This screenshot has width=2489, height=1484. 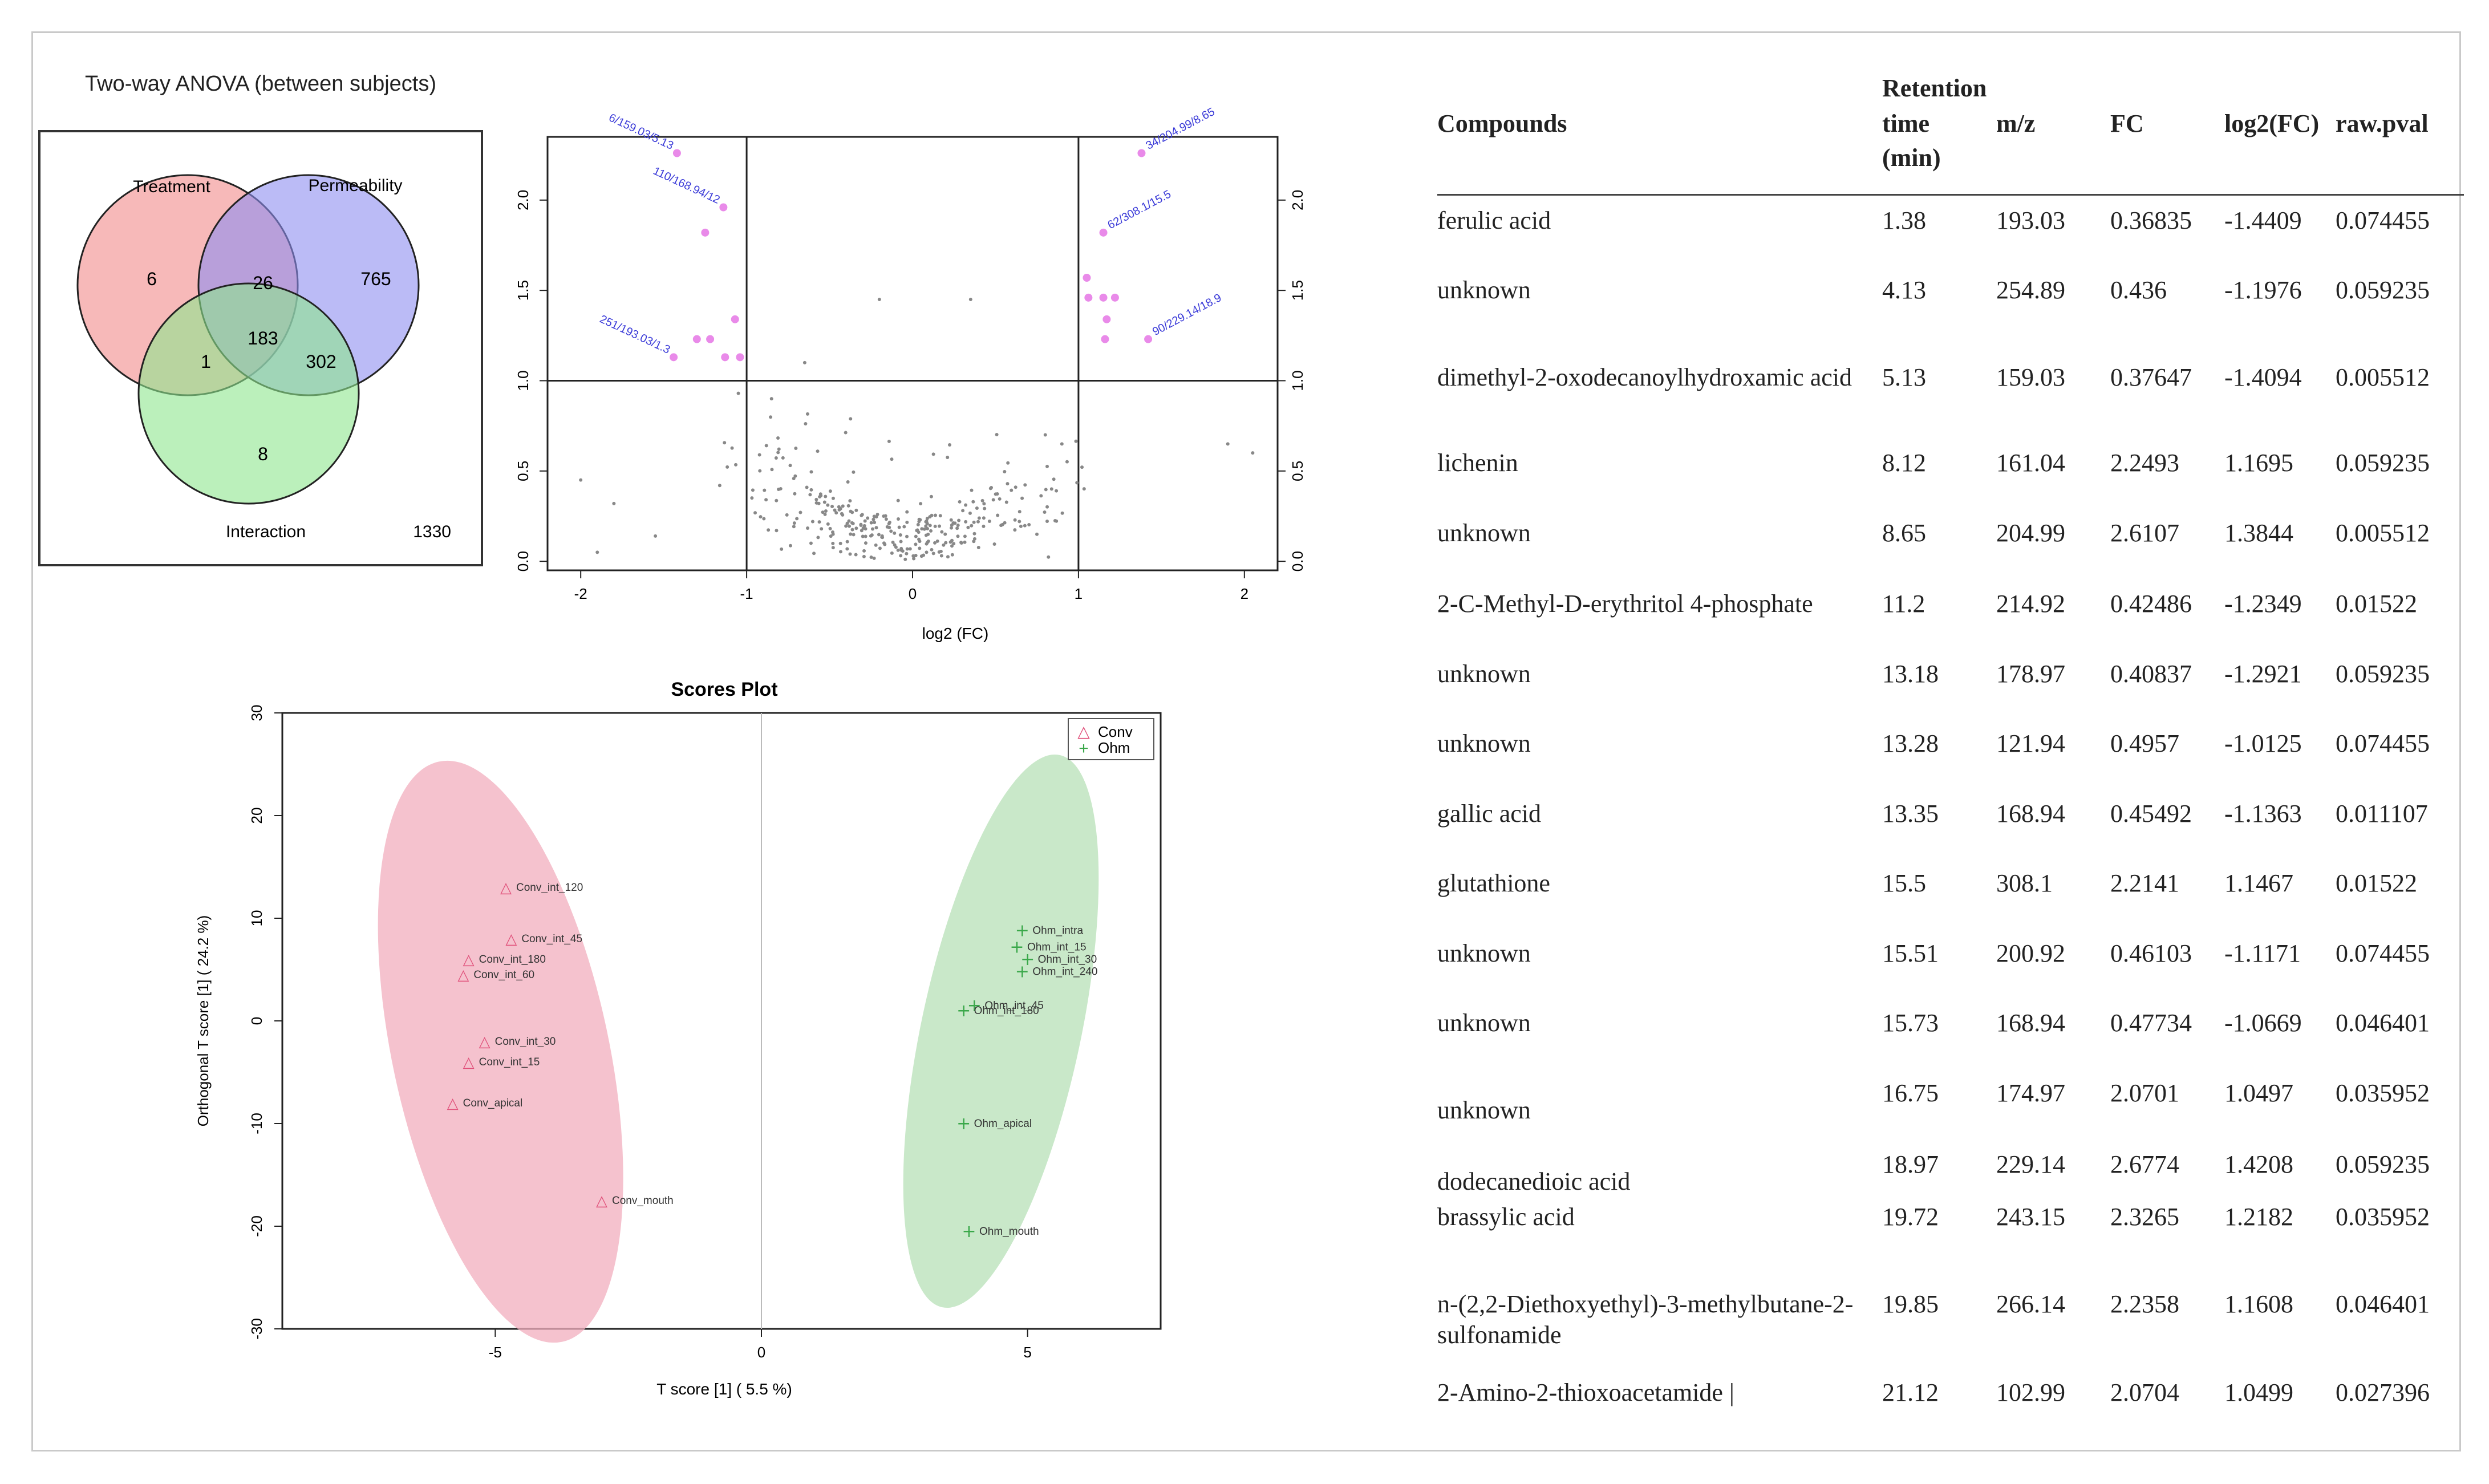 What do you see at coordinates (1904, 220) in the screenshot?
I see `cell-retention-time: 1.38` at bounding box center [1904, 220].